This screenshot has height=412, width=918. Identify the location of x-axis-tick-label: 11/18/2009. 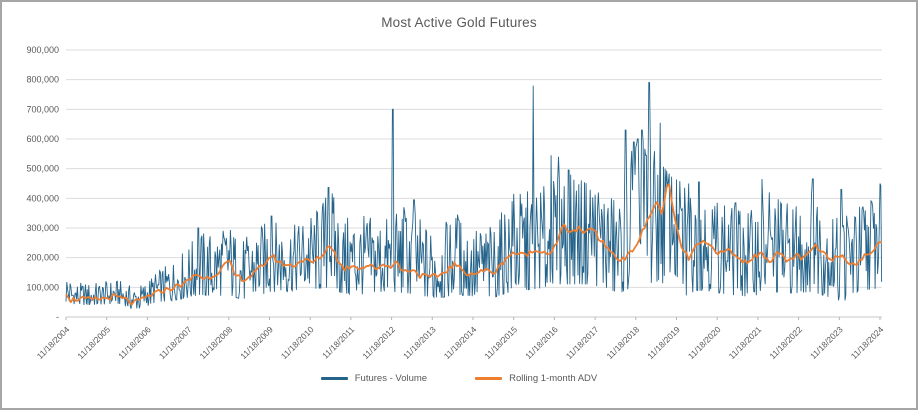
(256, 342).